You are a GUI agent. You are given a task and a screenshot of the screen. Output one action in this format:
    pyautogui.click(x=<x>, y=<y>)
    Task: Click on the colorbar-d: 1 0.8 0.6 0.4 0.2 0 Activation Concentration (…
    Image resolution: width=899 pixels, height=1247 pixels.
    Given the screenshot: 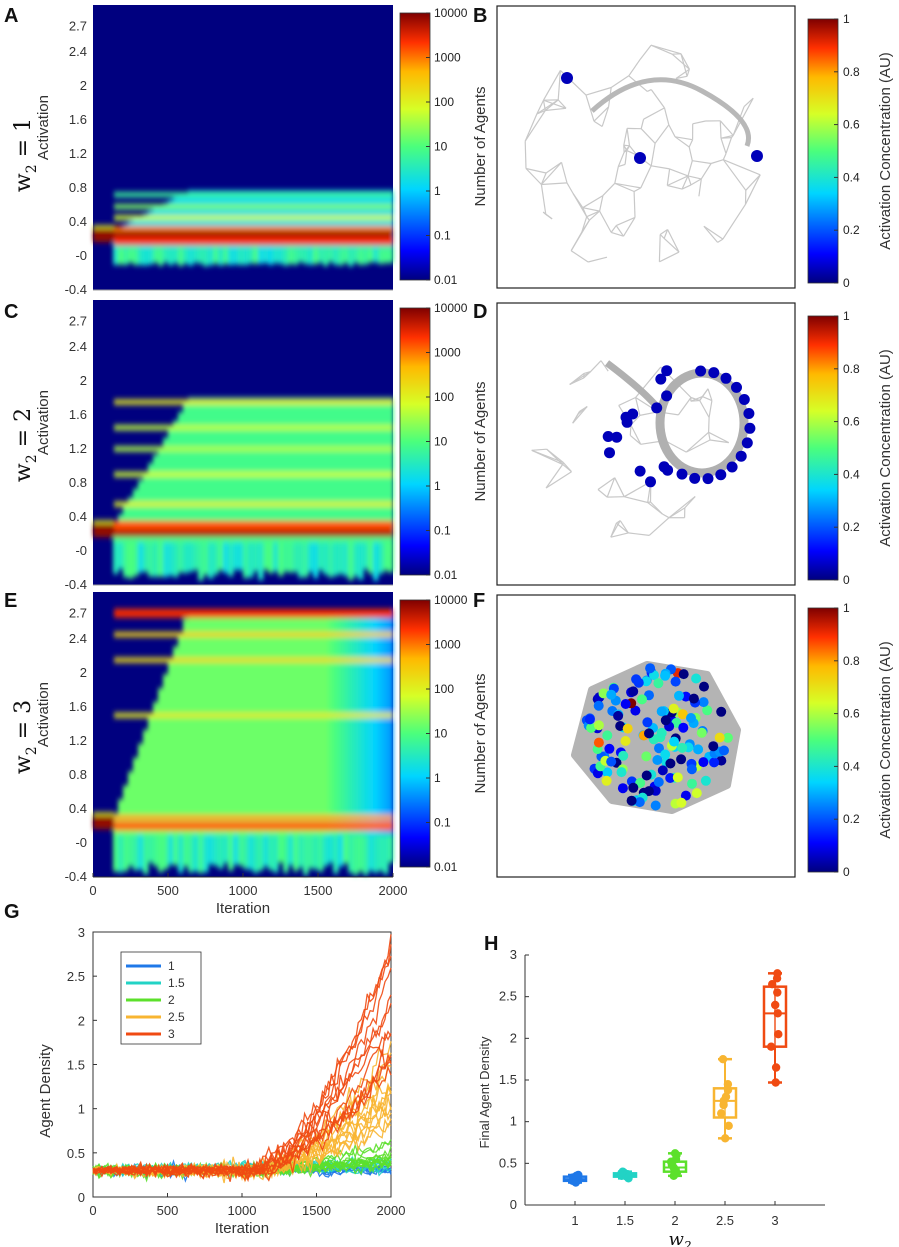 What is the action you would take?
    pyautogui.click(x=850, y=448)
    